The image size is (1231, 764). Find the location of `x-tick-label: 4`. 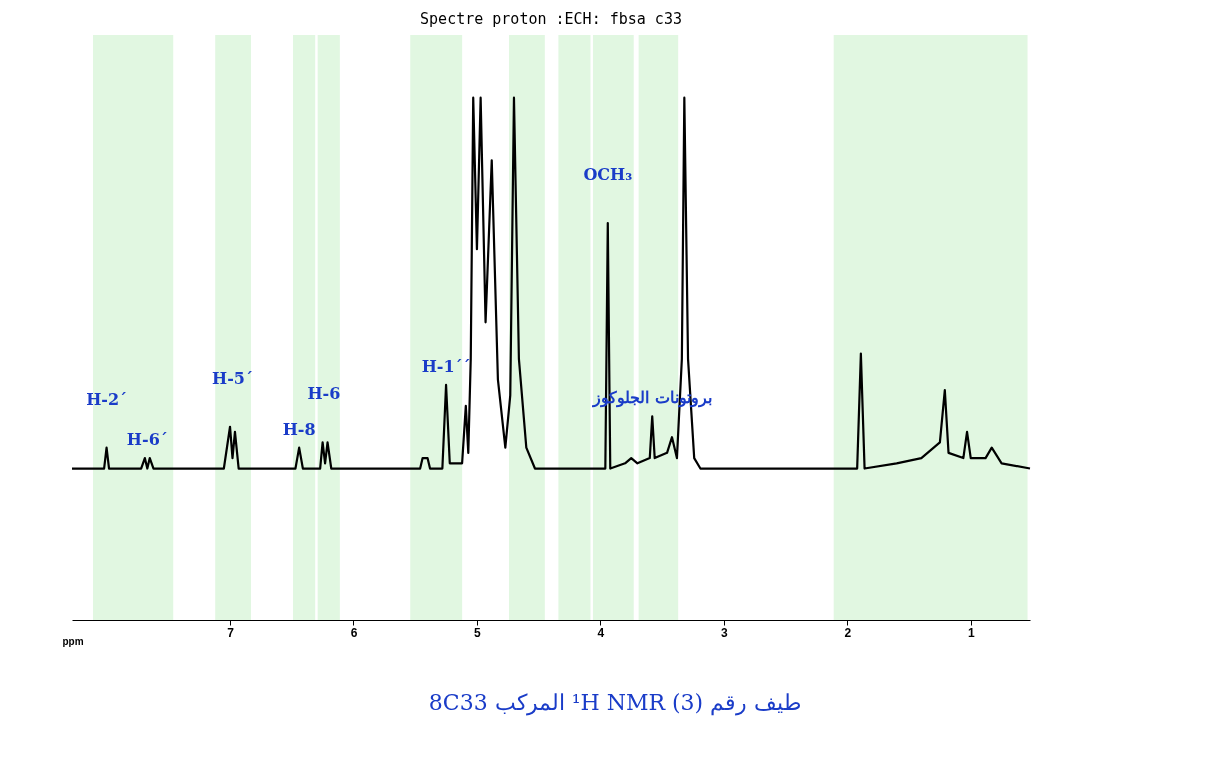

x-tick-label: 4 is located at coordinates (601, 632).